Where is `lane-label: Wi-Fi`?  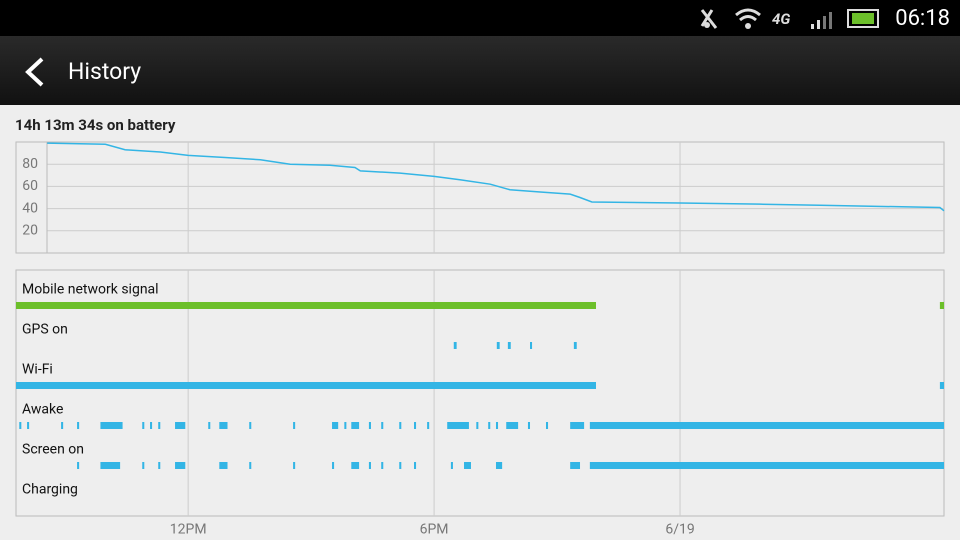
lane-label: Wi-Fi is located at coordinates (37, 370).